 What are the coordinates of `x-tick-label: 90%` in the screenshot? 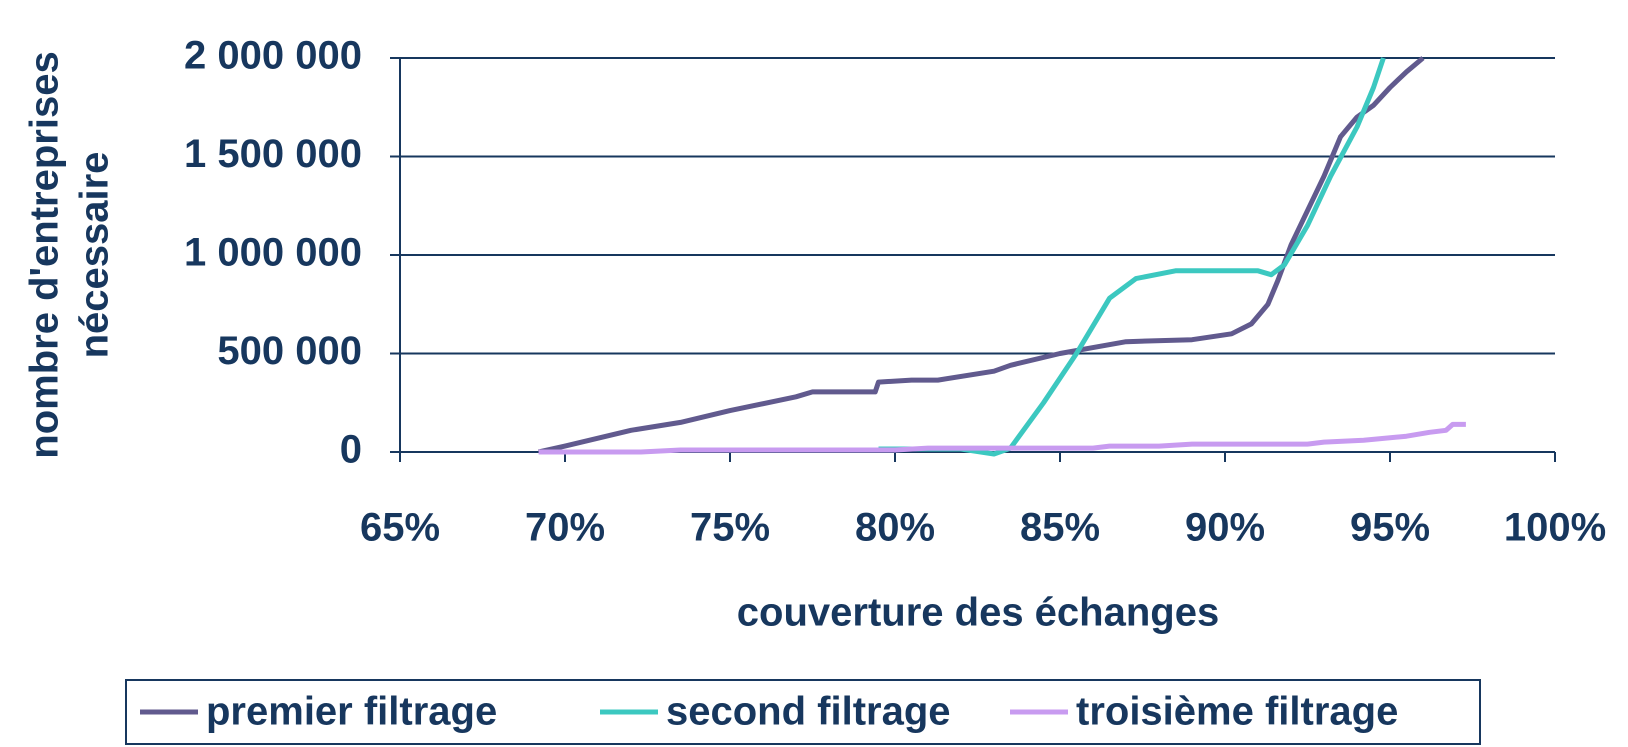 It's located at (1225, 528).